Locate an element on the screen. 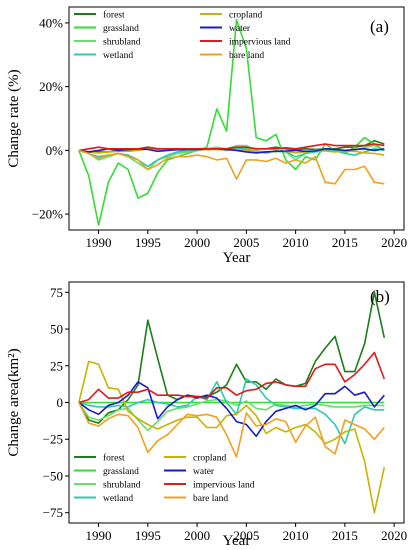  y-tick-label: 20% is located at coordinates (51, 86).